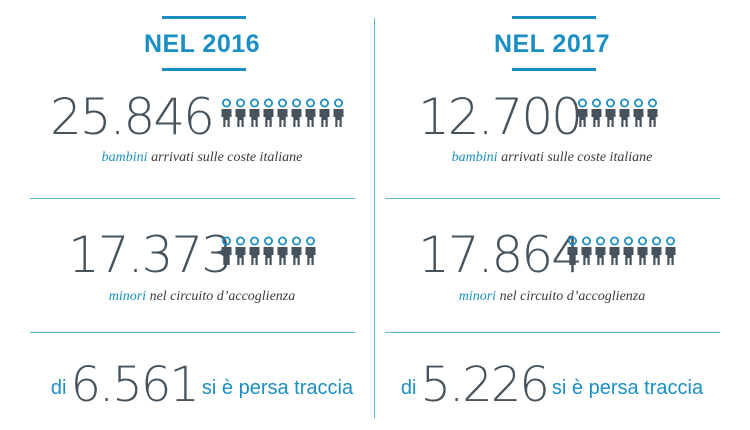 The image size is (750, 430). Describe the element at coordinates (500, 255) in the screenshot. I see `minors-number: 17.864` at that location.